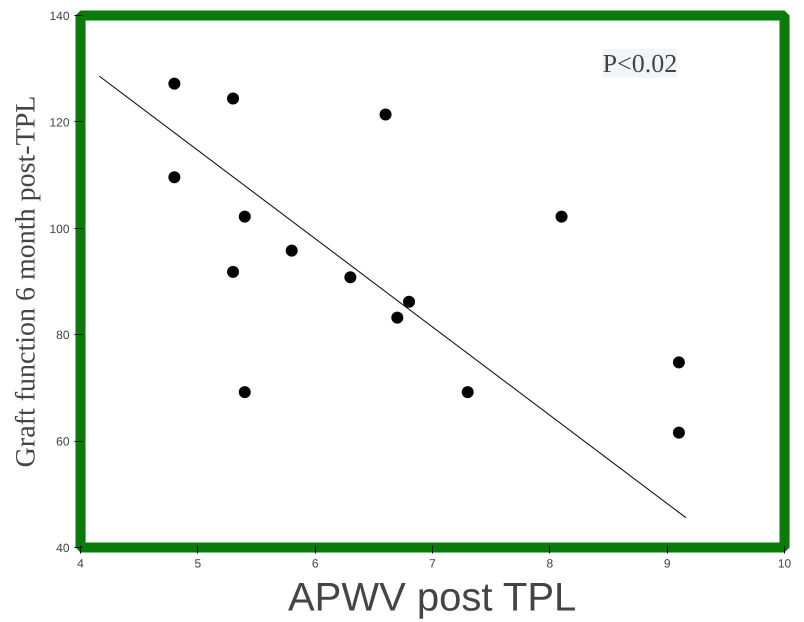 Image resolution: width=804 pixels, height=622 pixels. Describe the element at coordinates (432, 563) in the screenshot. I see `x-tick-label: 7` at that location.